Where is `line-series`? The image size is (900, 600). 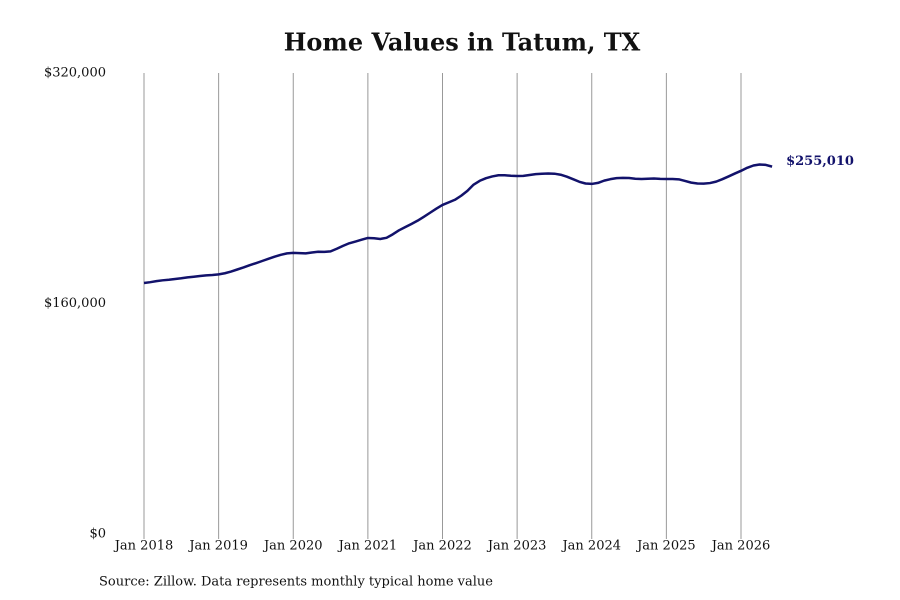 line-series is located at coordinates (458, 224).